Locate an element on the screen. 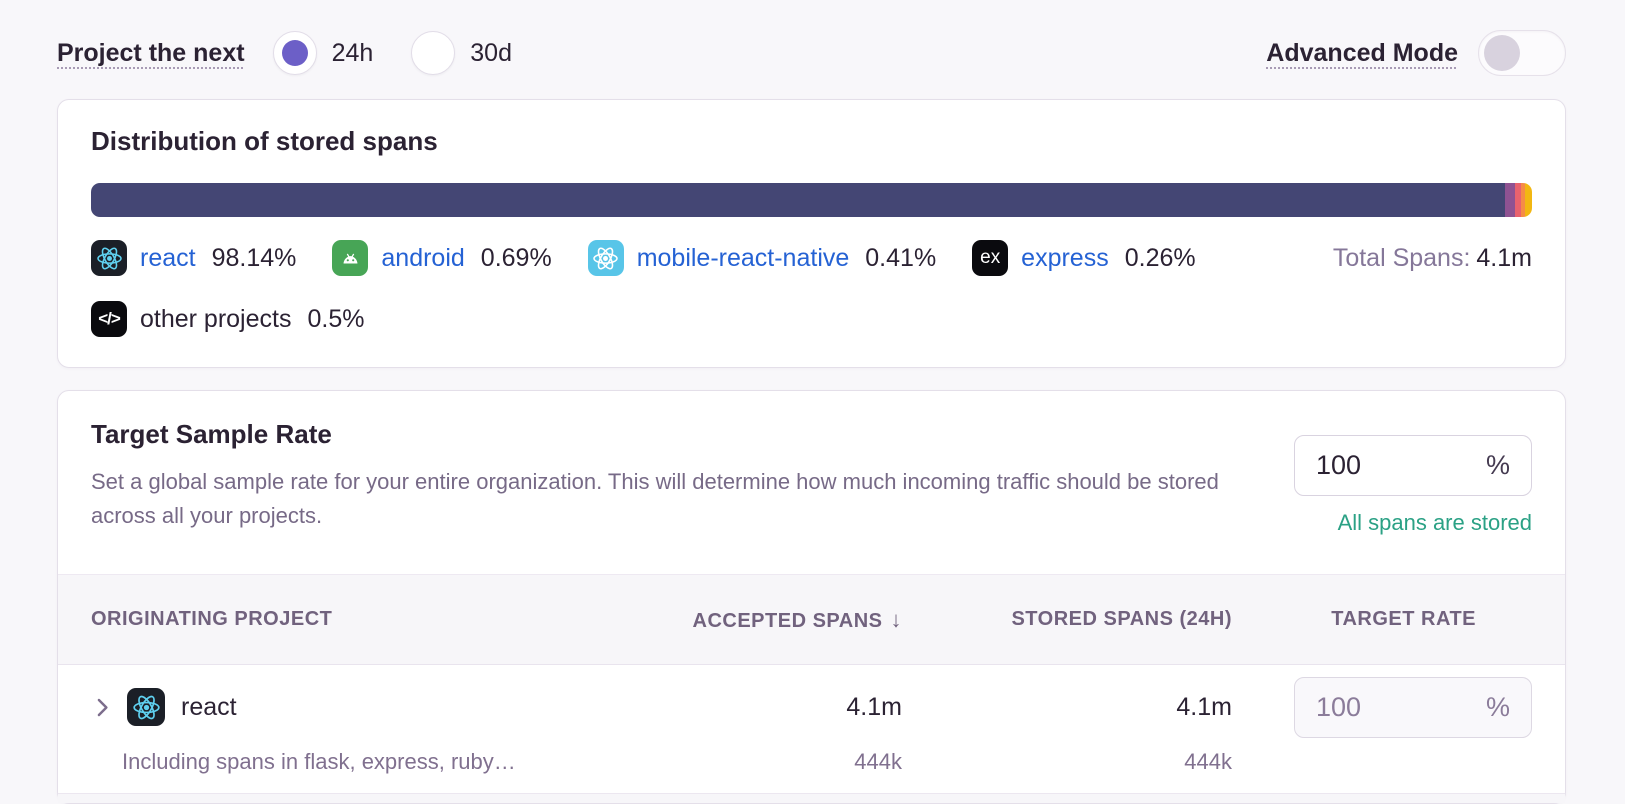 The height and width of the screenshot is (804, 1625). radio-selected-icon is located at coordinates (294, 53).